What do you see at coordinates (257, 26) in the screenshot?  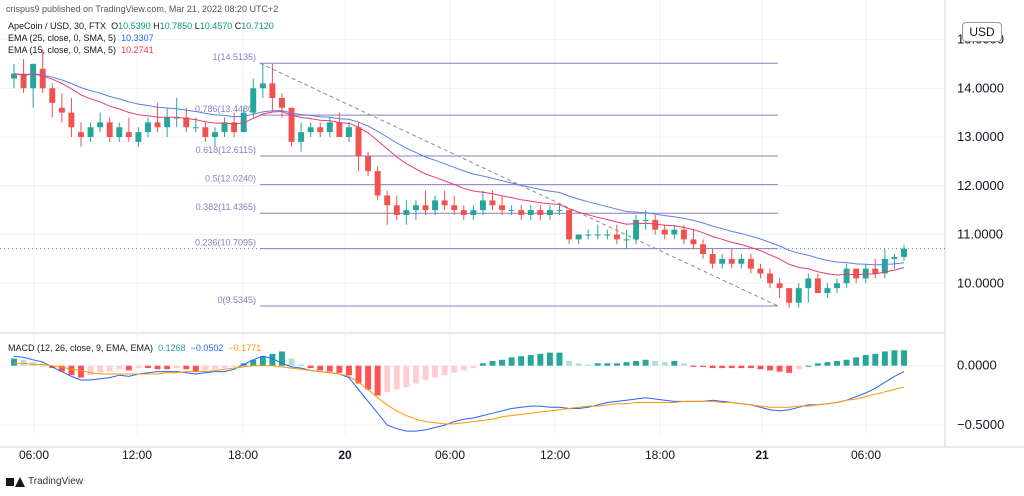 I see `close-value: 10.7120` at bounding box center [257, 26].